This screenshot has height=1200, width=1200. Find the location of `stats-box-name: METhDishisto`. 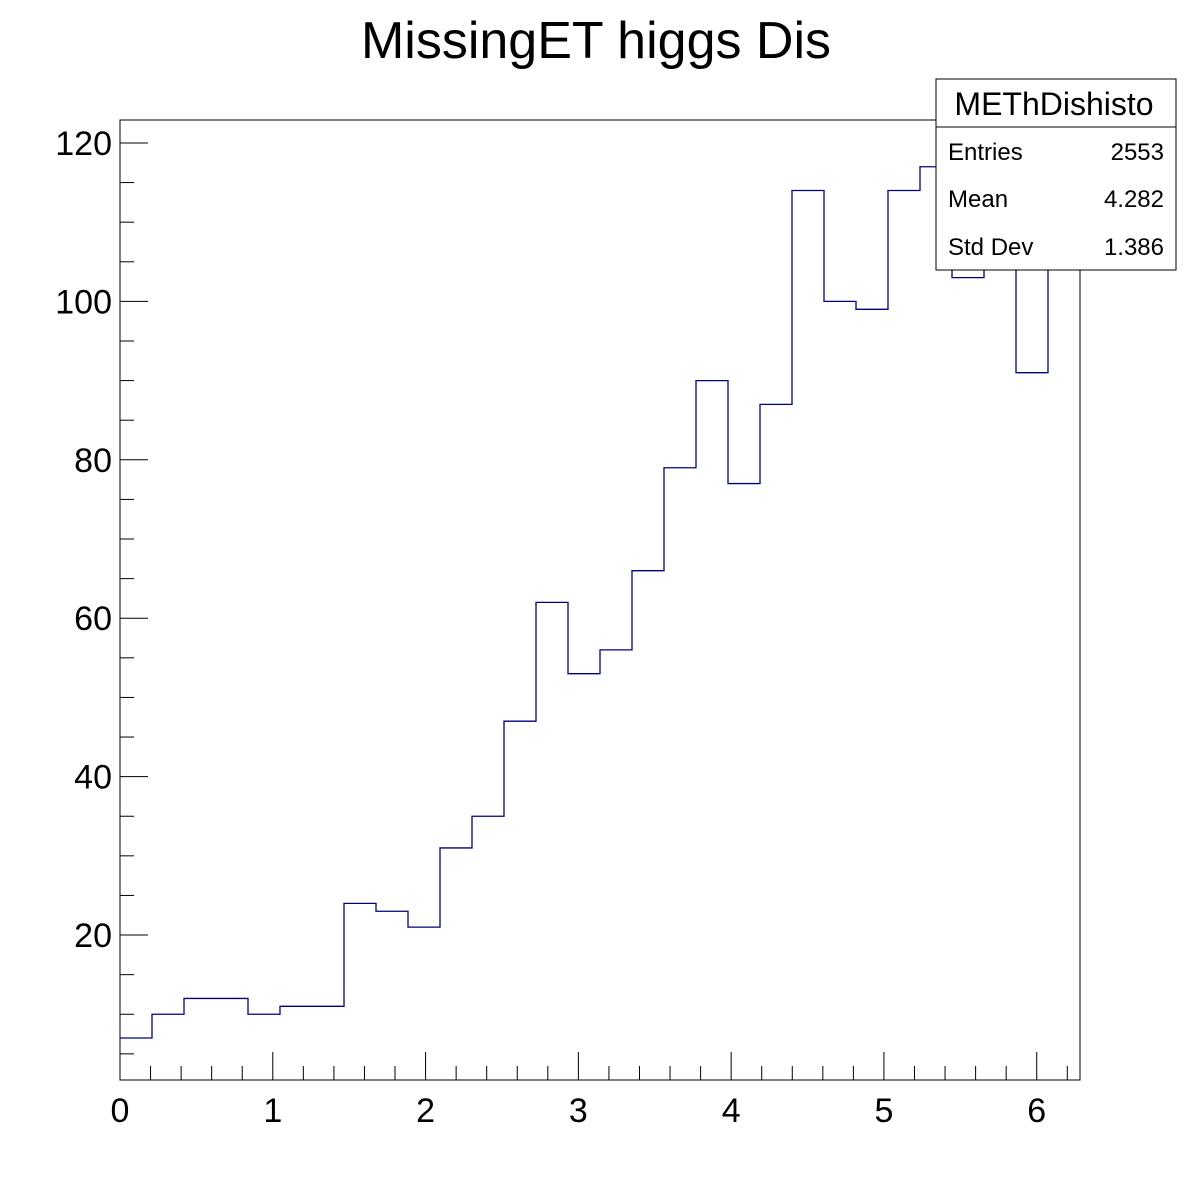

stats-box-name: METhDishisto is located at coordinates (1053, 104).